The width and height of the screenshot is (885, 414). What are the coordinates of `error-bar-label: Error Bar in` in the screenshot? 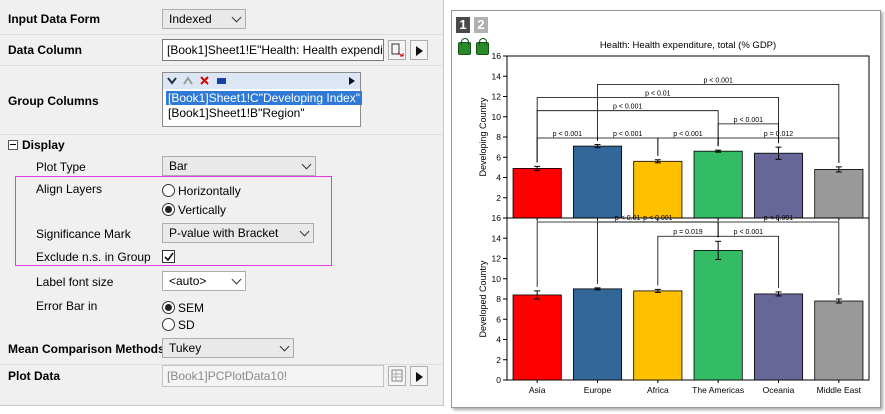 It's located at (67, 306).